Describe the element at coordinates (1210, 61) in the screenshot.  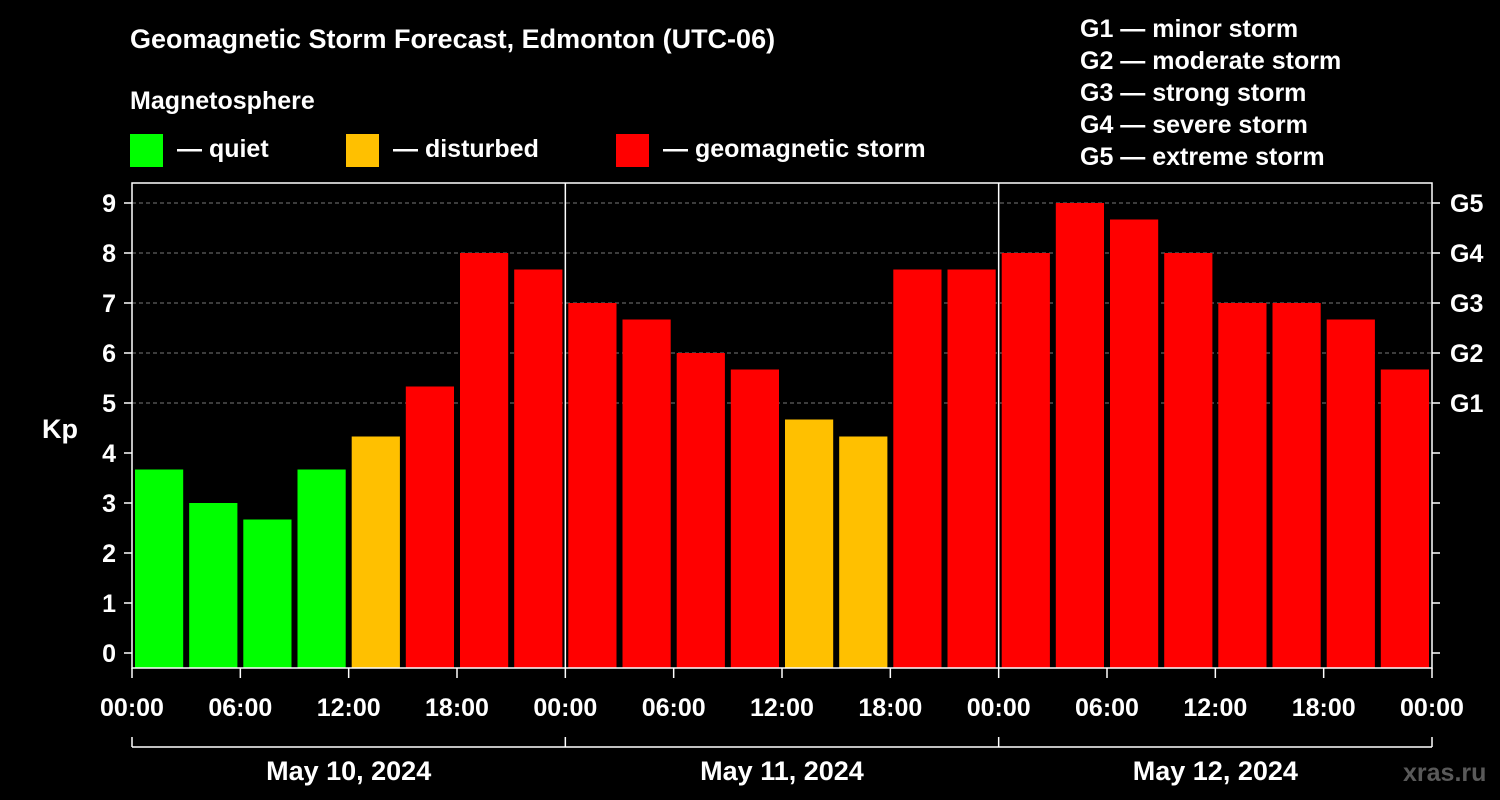
I see `storm-scale-g2: G2 — moderate storm` at that location.